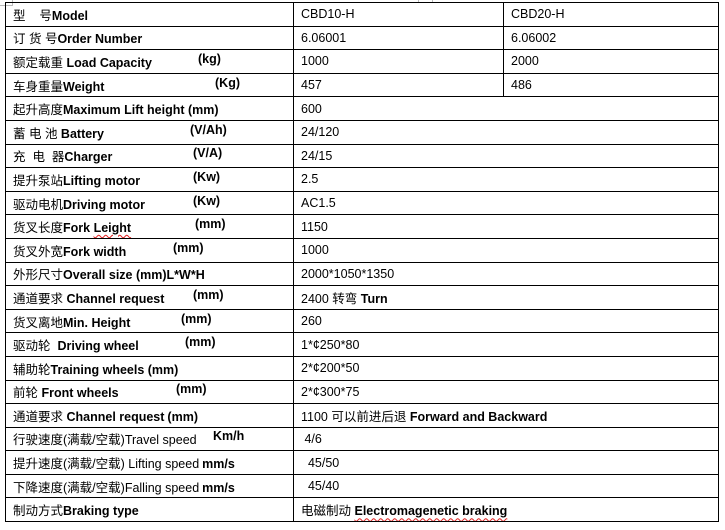  I want to click on spec-value-cell: 2*¢200*50, so click(506, 368).